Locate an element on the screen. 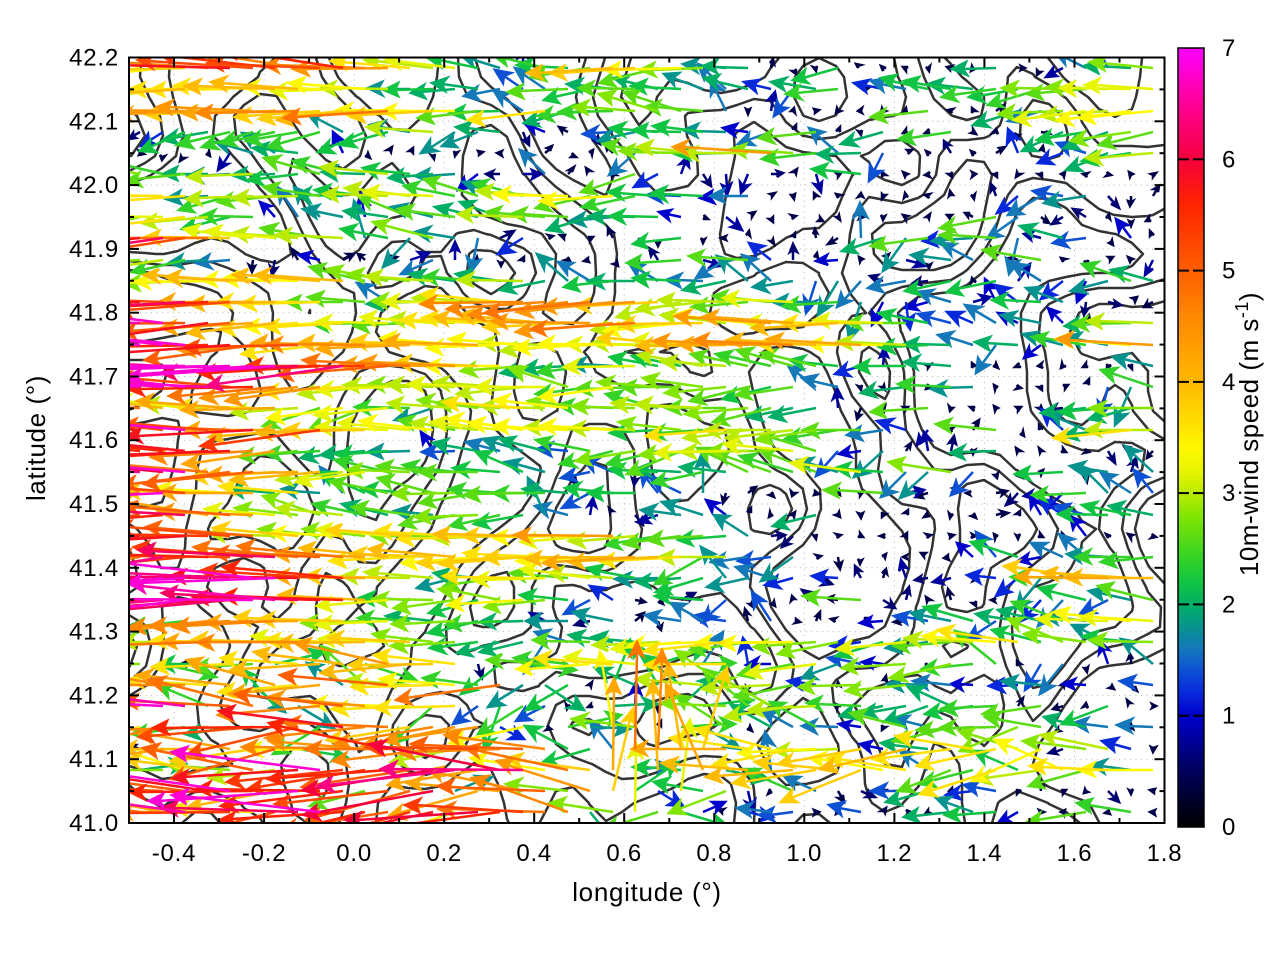 The height and width of the screenshot is (960, 1280). svg-text: 41.5 is located at coordinates (94, 504).